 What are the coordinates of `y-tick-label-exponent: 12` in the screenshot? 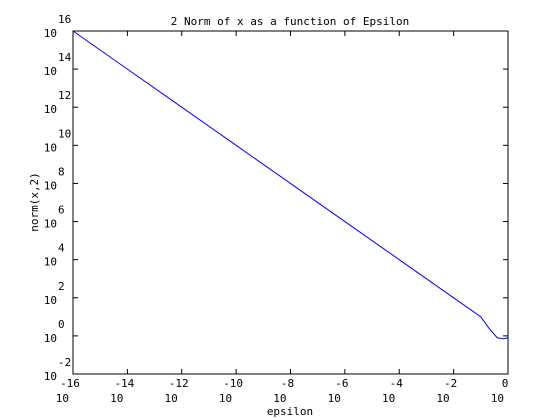 It's located at (64, 95).